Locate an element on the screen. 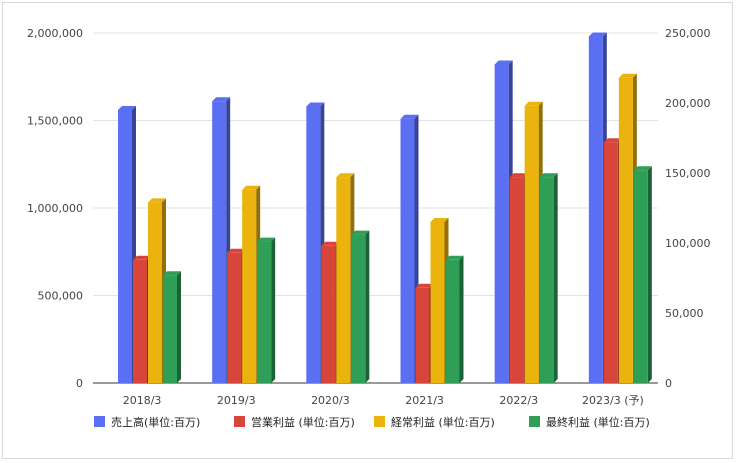 The height and width of the screenshot is (463, 737). legend-label: 売上高(単位:百万) is located at coordinates (155, 422).